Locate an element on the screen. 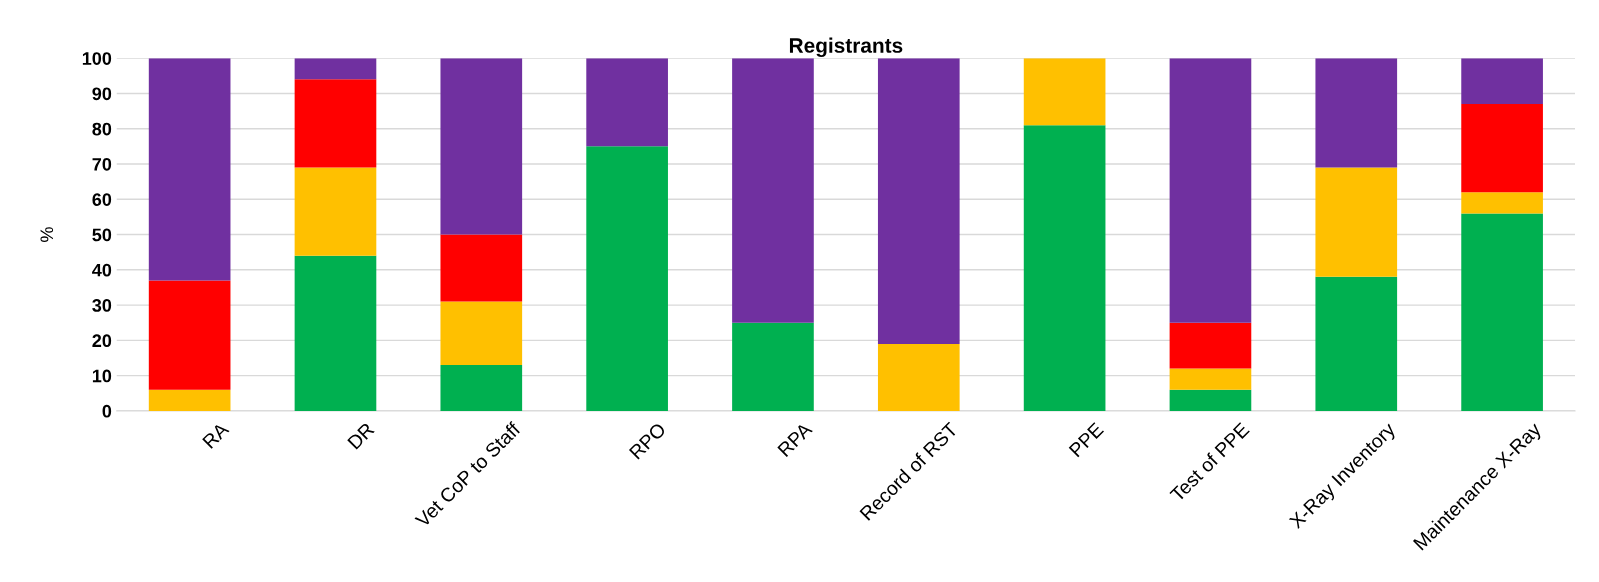  y-tick-label: 70 is located at coordinates (102, 164).